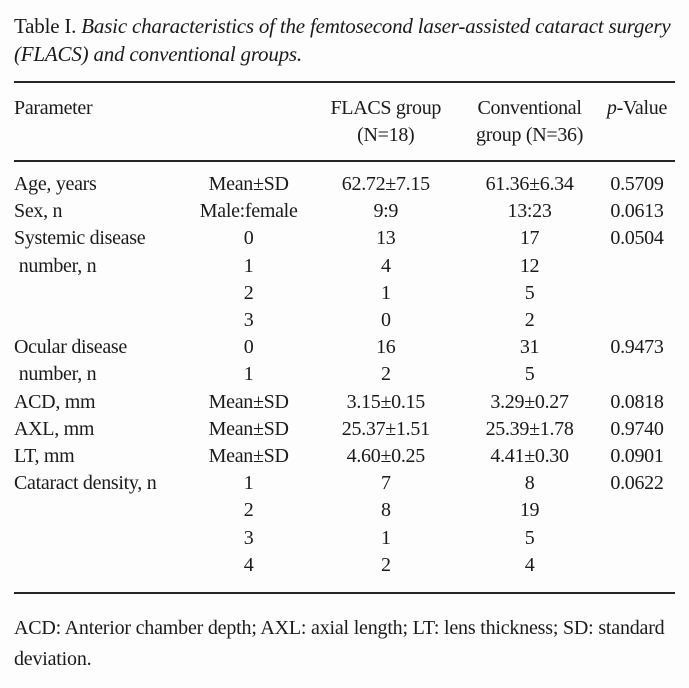  What do you see at coordinates (637, 483) in the screenshot?
I see `cell-p-value: 0.0622` at bounding box center [637, 483].